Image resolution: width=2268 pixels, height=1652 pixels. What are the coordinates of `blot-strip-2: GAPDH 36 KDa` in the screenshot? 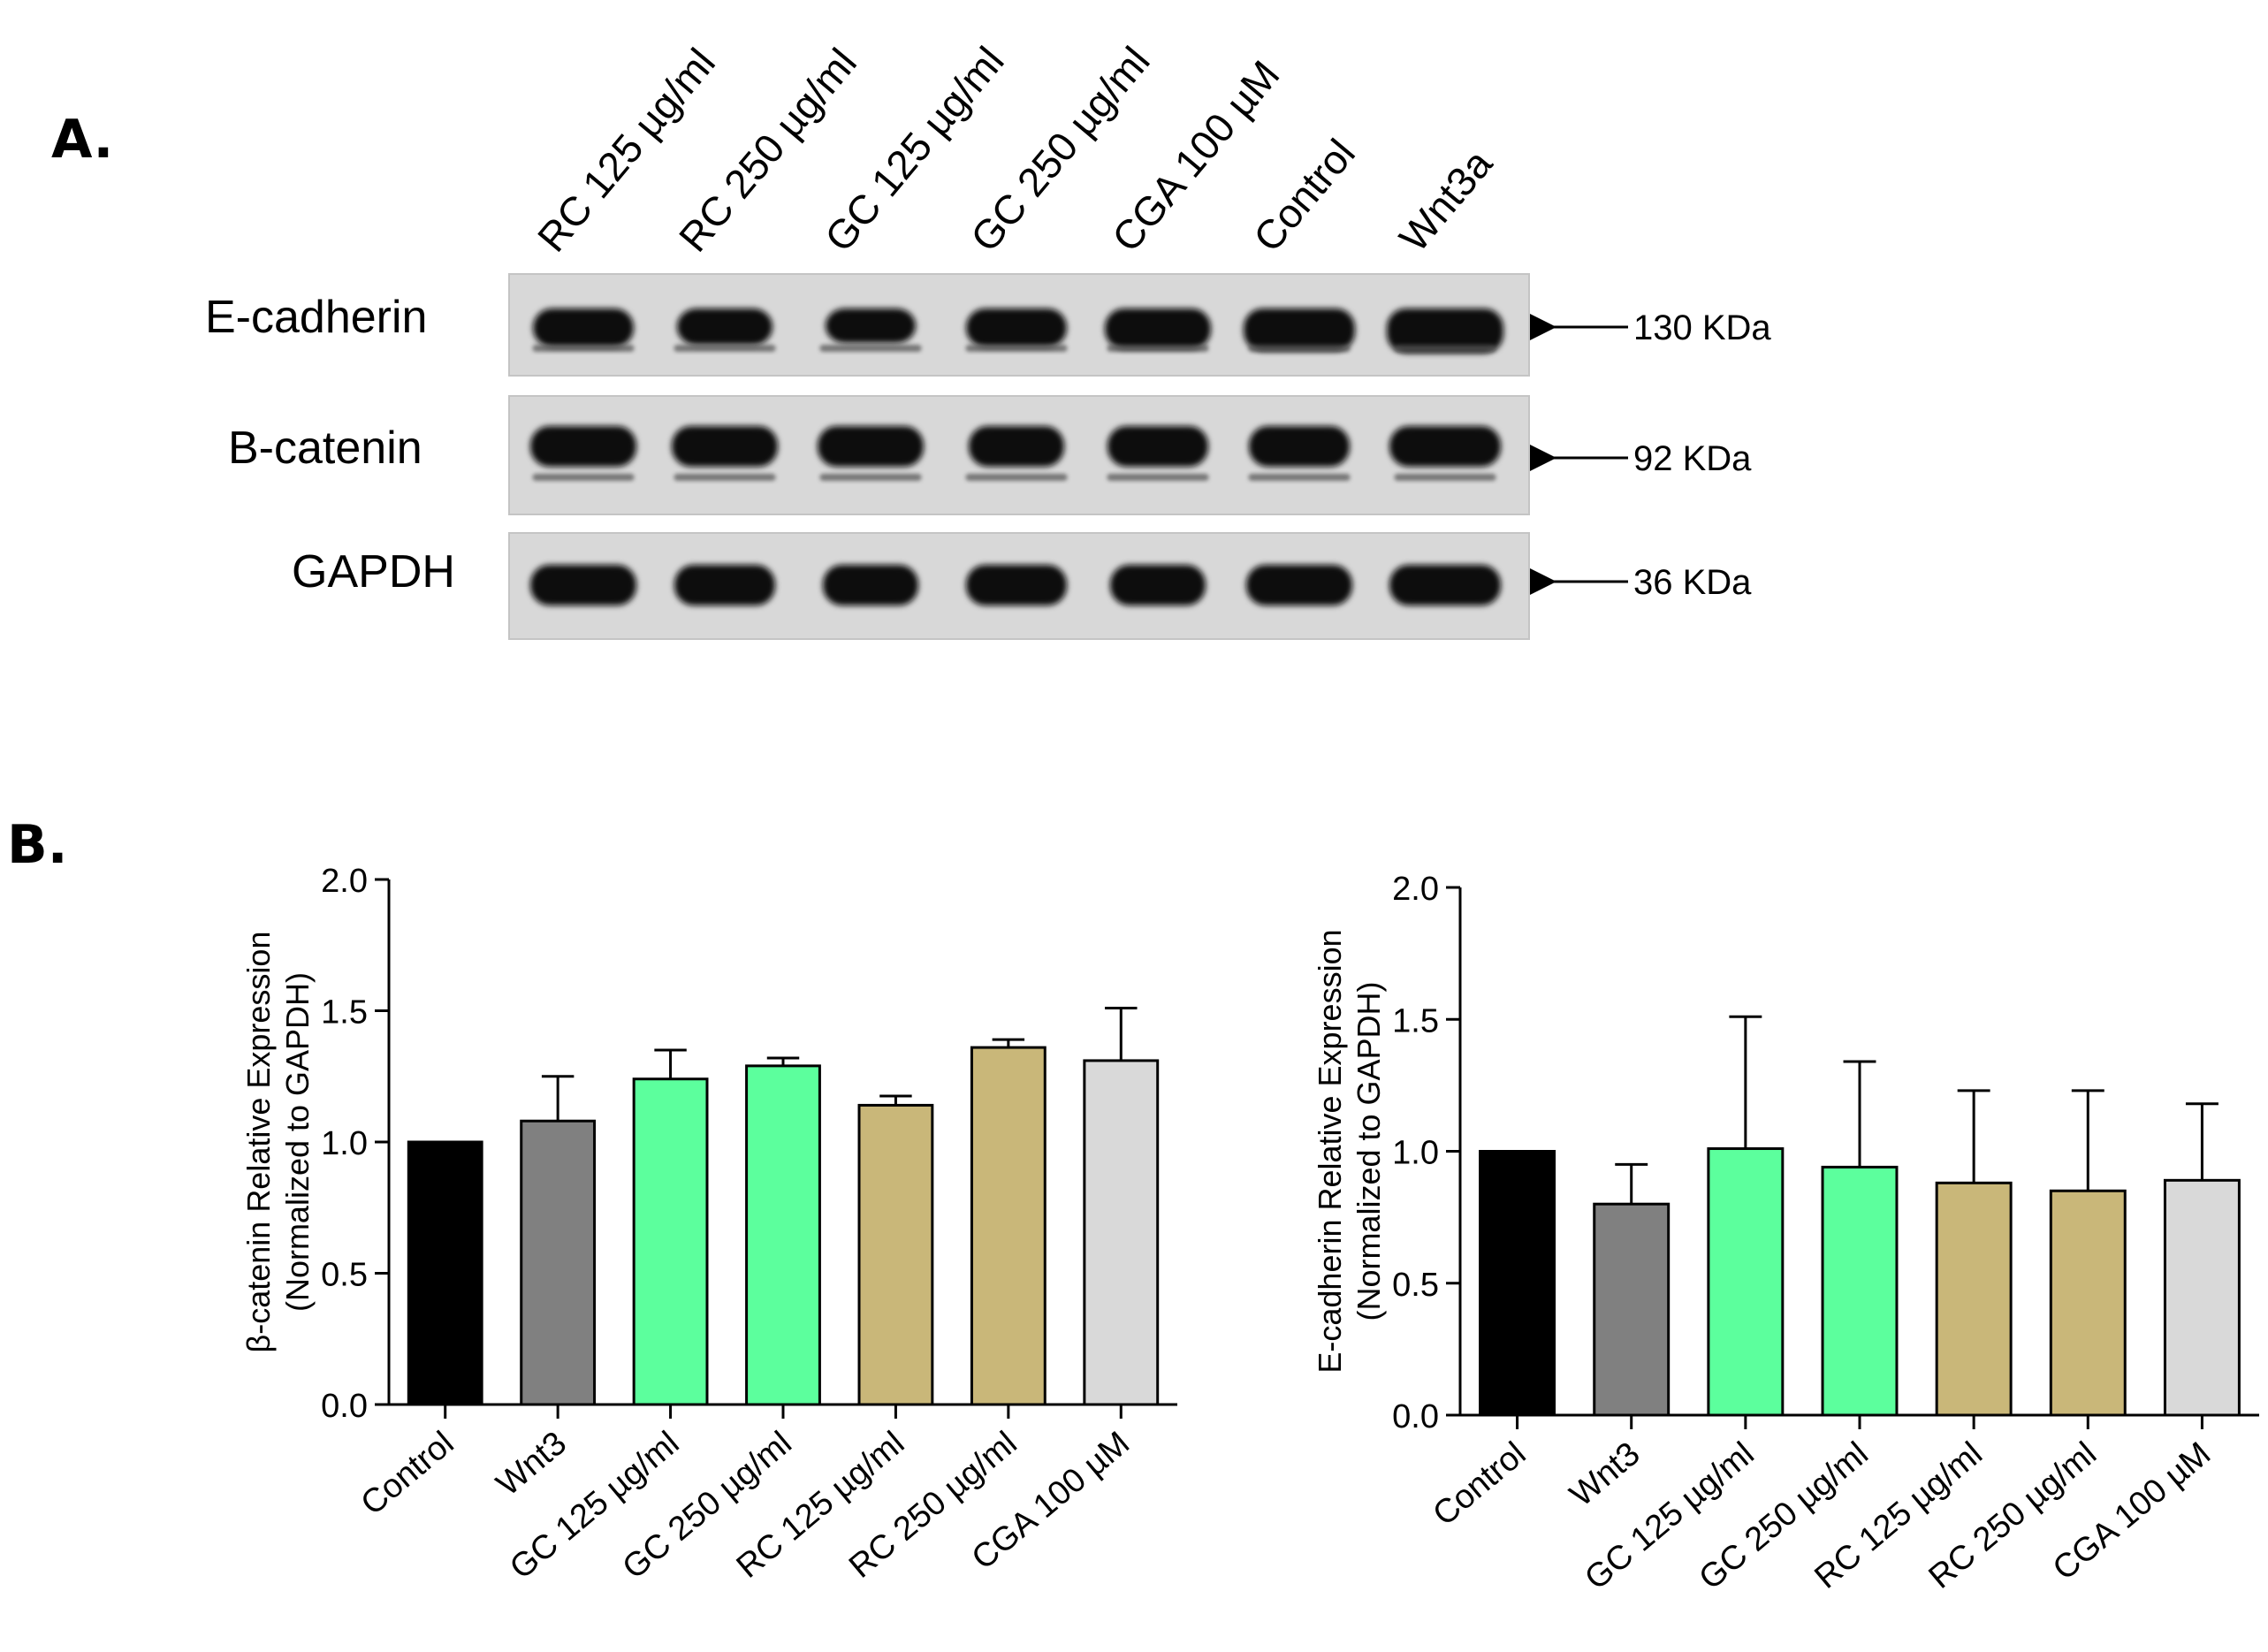 It's located at (1022, 586).